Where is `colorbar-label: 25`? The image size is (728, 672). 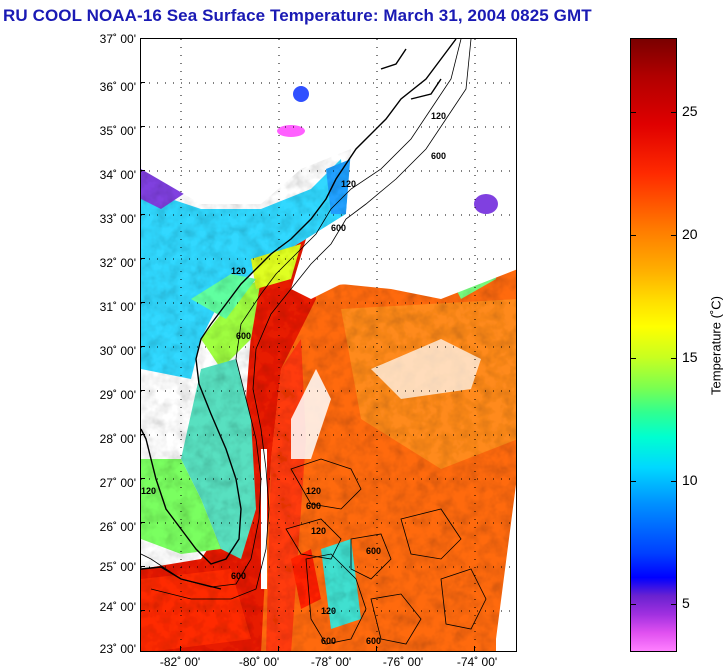
colorbar-label: 25 is located at coordinates (690, 111).